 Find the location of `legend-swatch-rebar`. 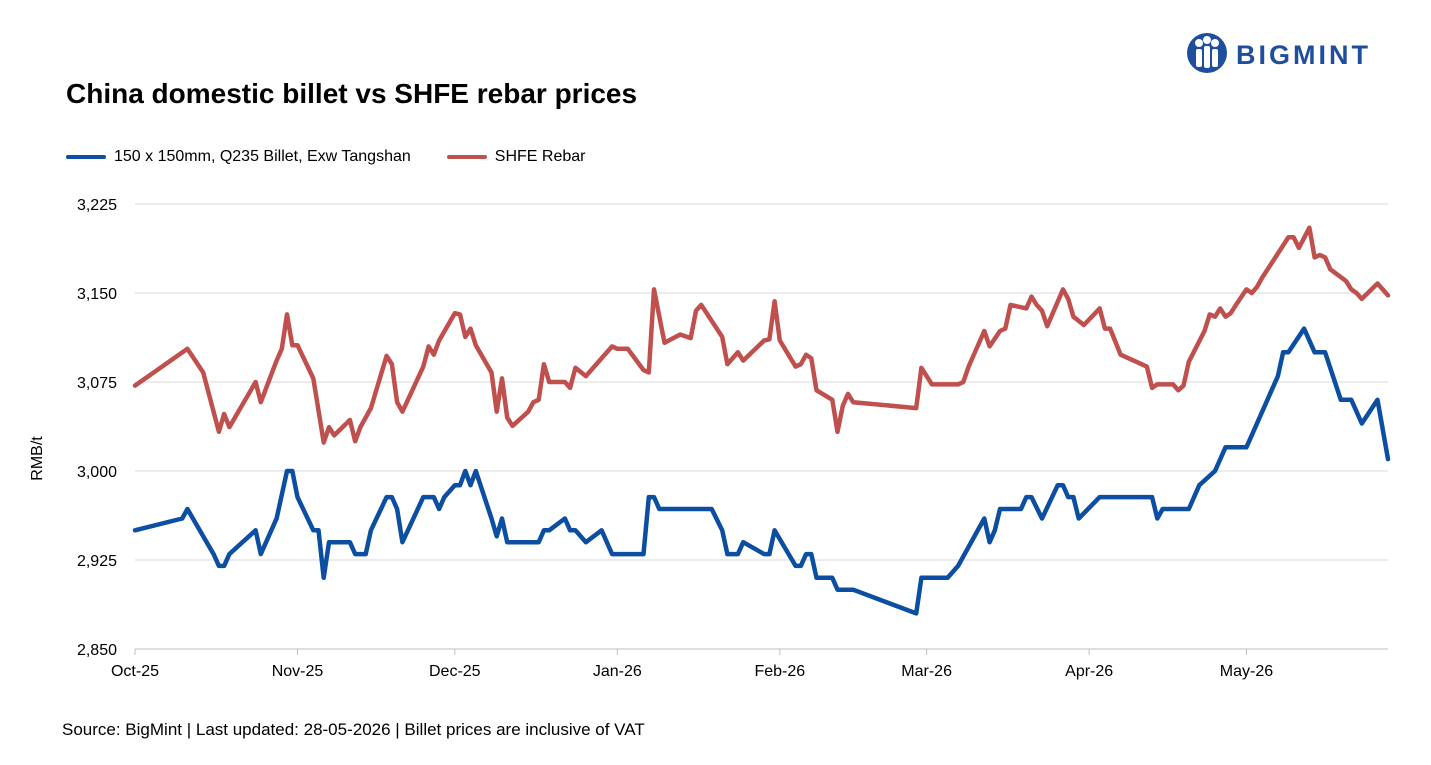

legend-swatch-rebar is located at coordinates (466, 157).